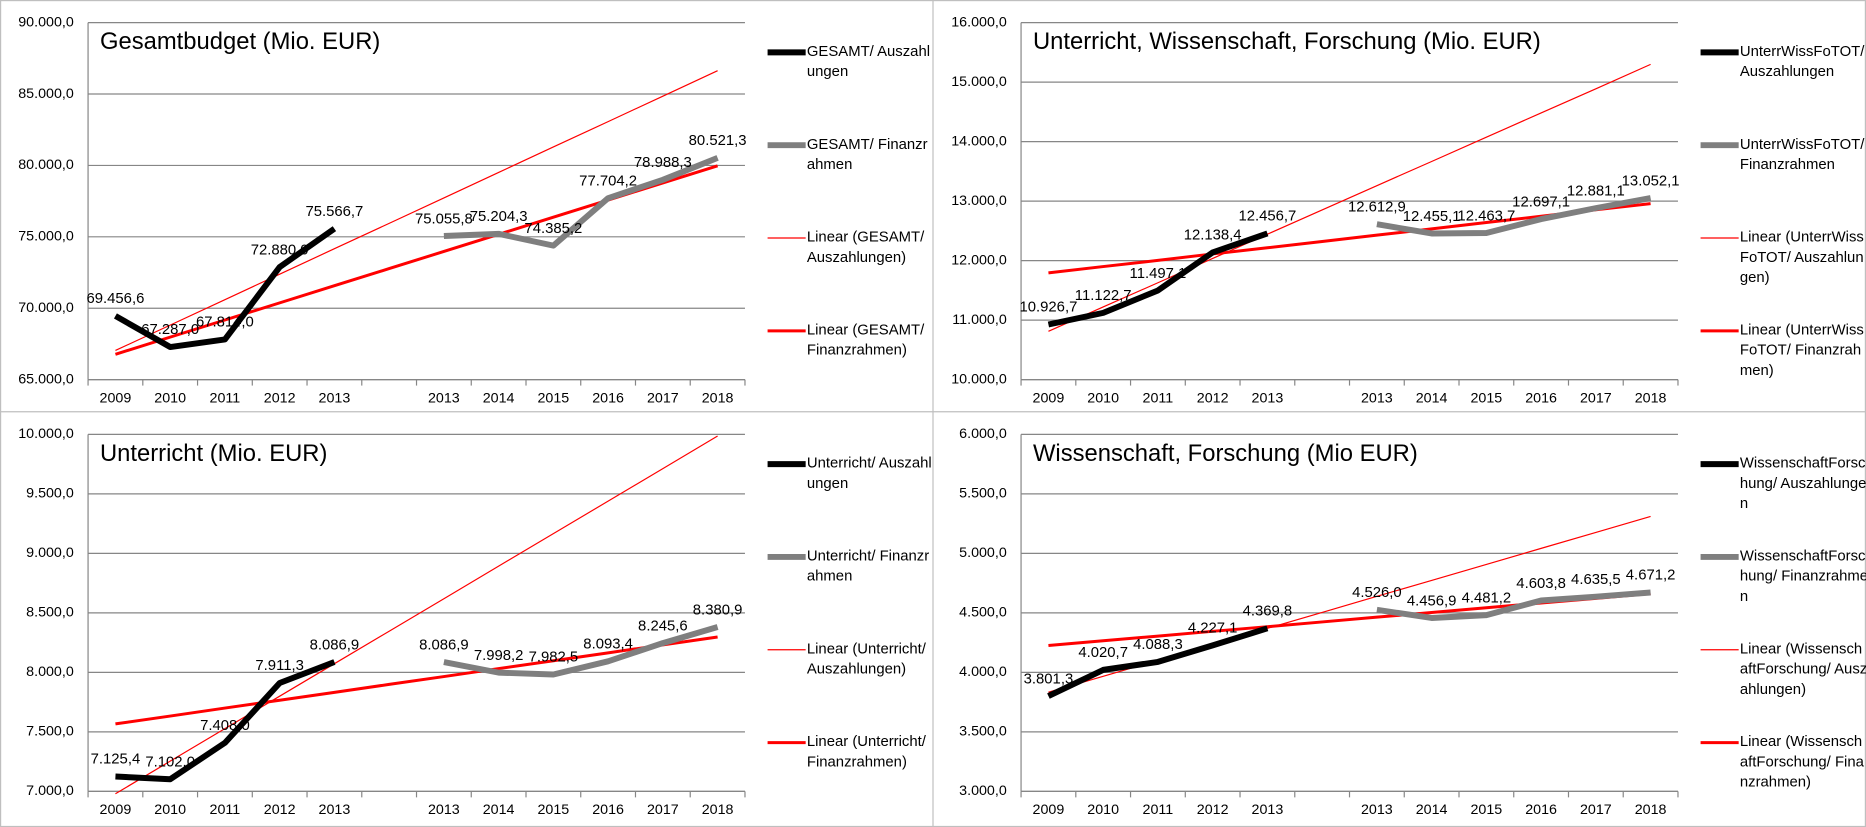 The image size is (1866, 827). Describe the element at coordinates (1596, 580) in the screenshot. I see `data-label: 4.635,5` at that location.